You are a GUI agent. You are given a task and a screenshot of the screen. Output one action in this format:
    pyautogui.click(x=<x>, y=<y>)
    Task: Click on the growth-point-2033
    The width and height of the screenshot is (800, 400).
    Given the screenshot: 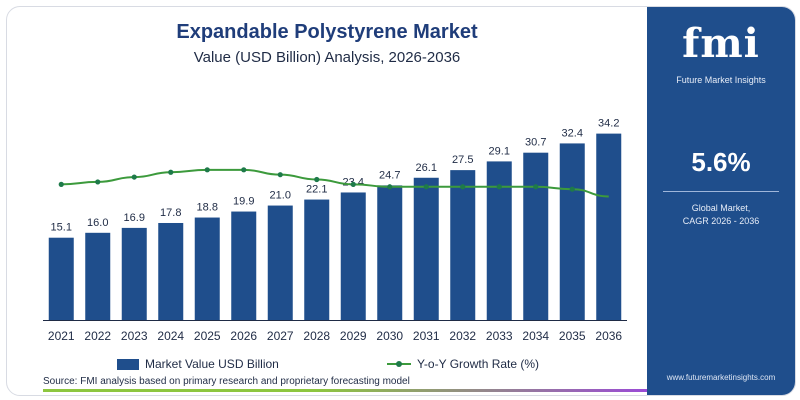 What is the action you would take?
    pyautogui.click(x=499, y=187)
    